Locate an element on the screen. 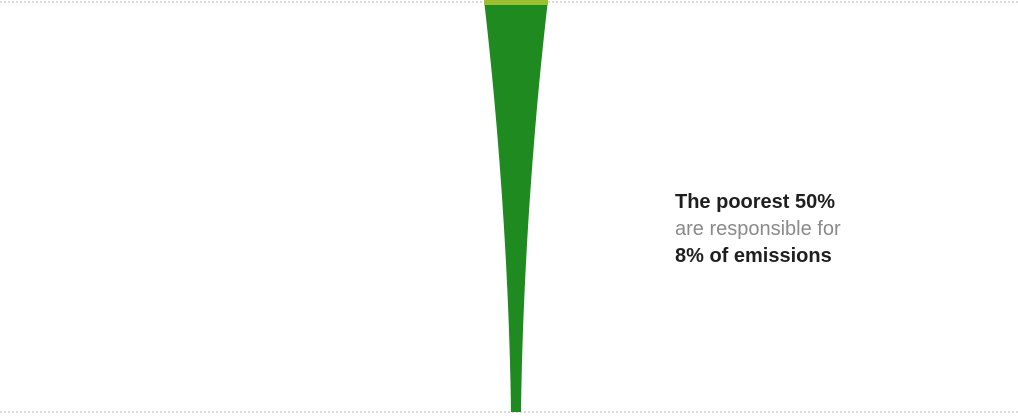 The width and height of the screenshot is (1018, 418). emissions-wedge-cap is located at coordinates (516, 2).